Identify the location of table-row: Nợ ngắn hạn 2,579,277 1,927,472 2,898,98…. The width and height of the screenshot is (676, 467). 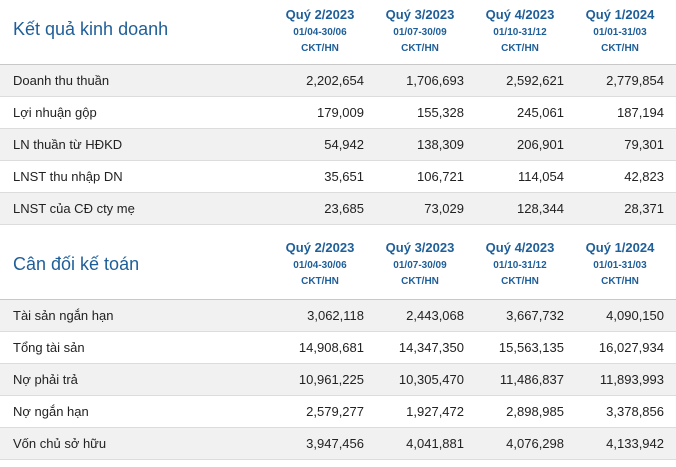
(338, 412).